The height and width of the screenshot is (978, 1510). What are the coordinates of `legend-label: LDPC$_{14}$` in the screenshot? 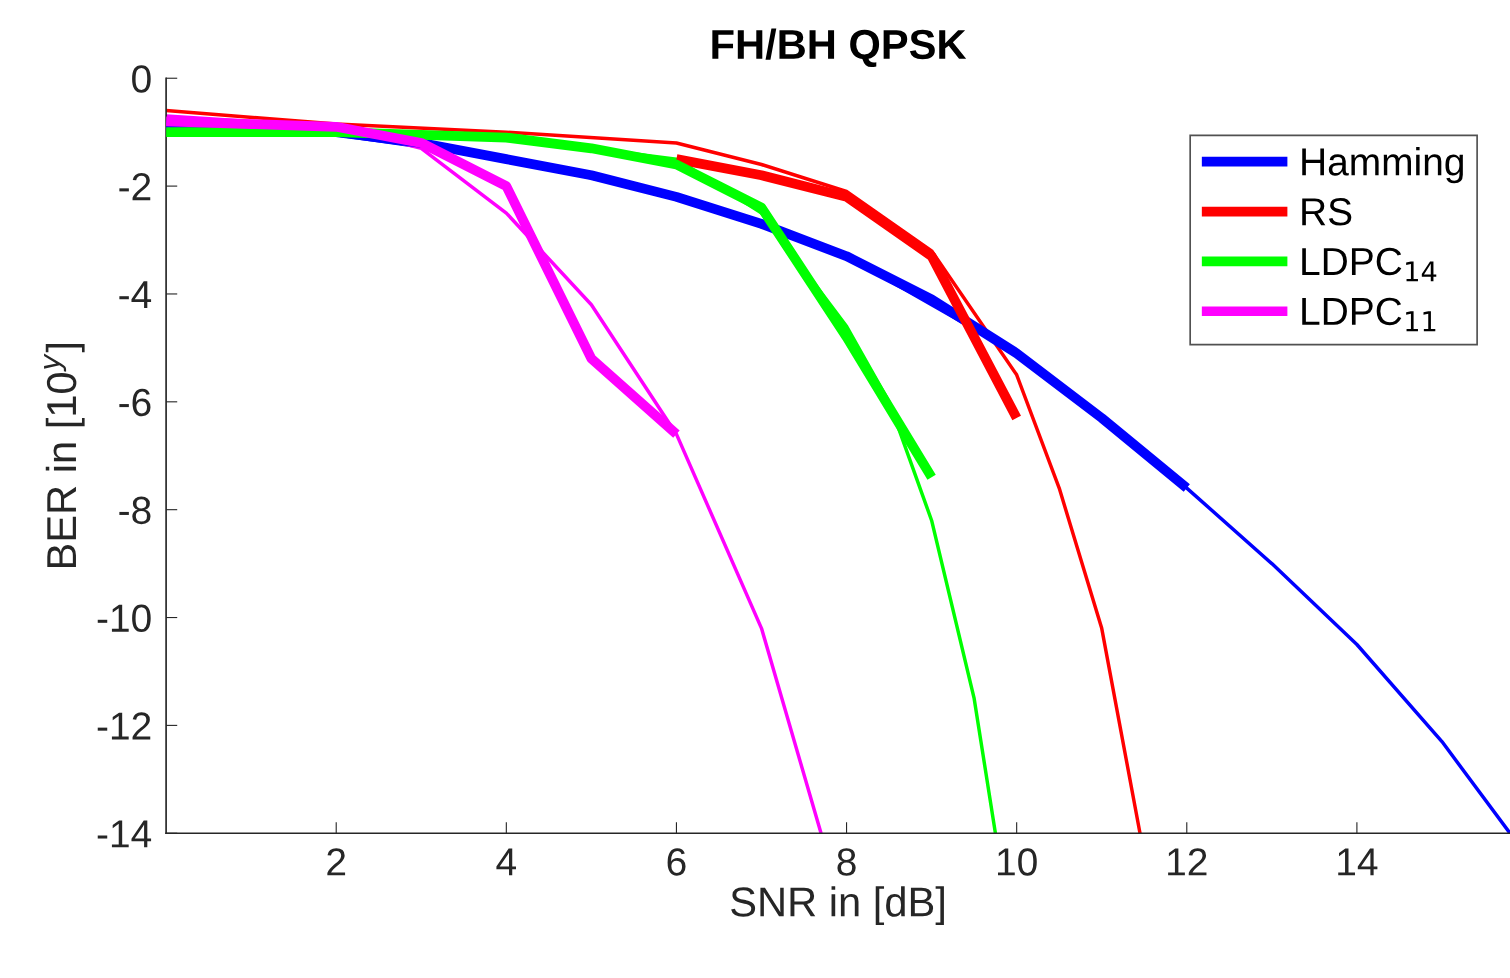 It's located at (1369, 264).